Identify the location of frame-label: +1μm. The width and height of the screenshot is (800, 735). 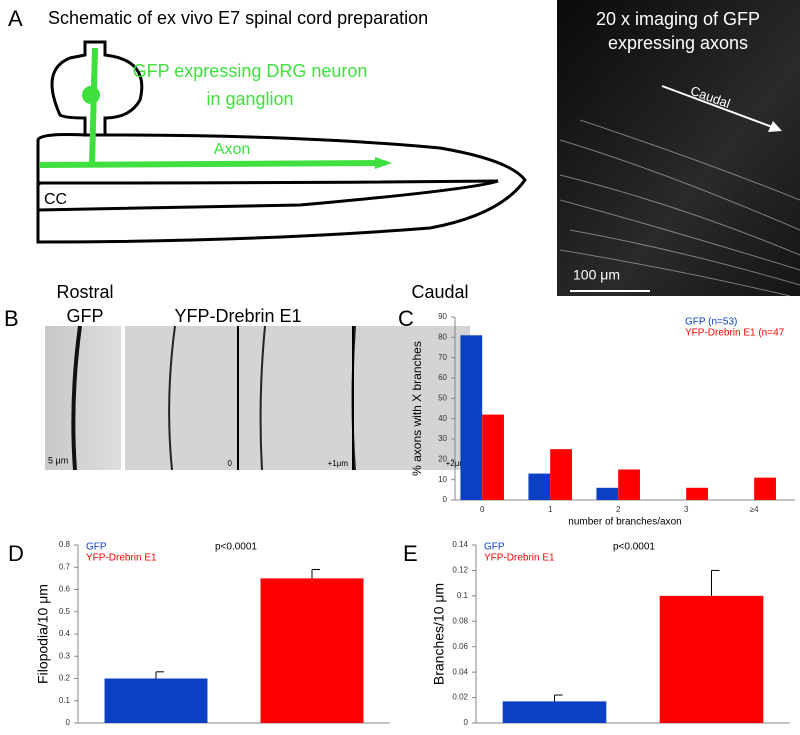
(338, 463).